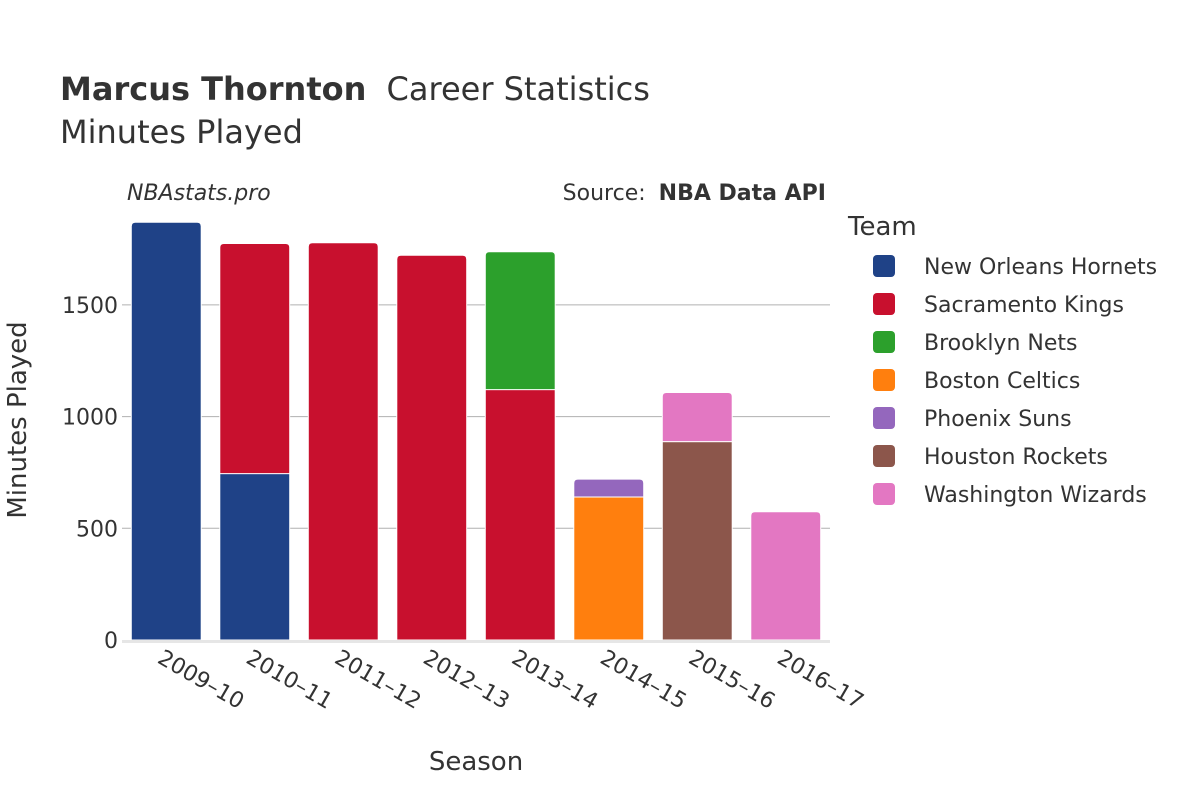  I want to click on chart-subtitle: Minutes Played, so click(181, 132).